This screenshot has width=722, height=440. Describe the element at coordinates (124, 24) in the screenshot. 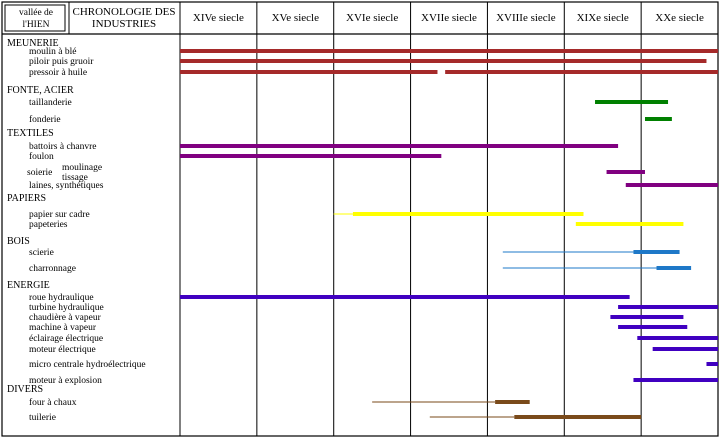

I see `title-line2: INDUSTRIES` at that location.